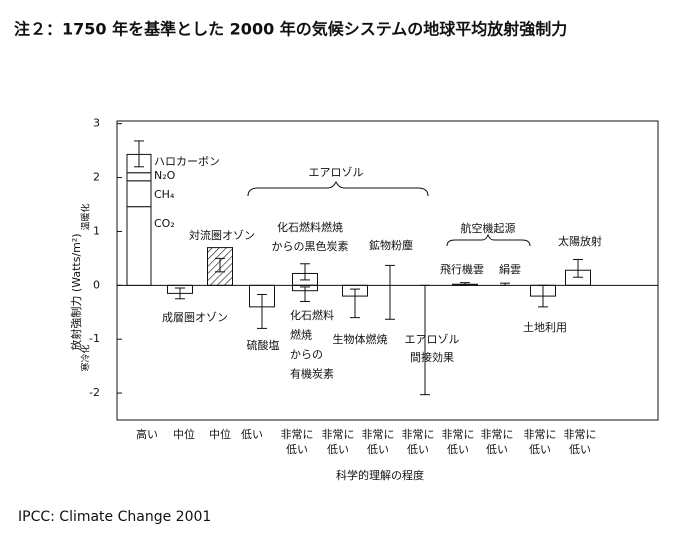  I want to click on bar-label: 対流圏オゾン, so click(222, 235).